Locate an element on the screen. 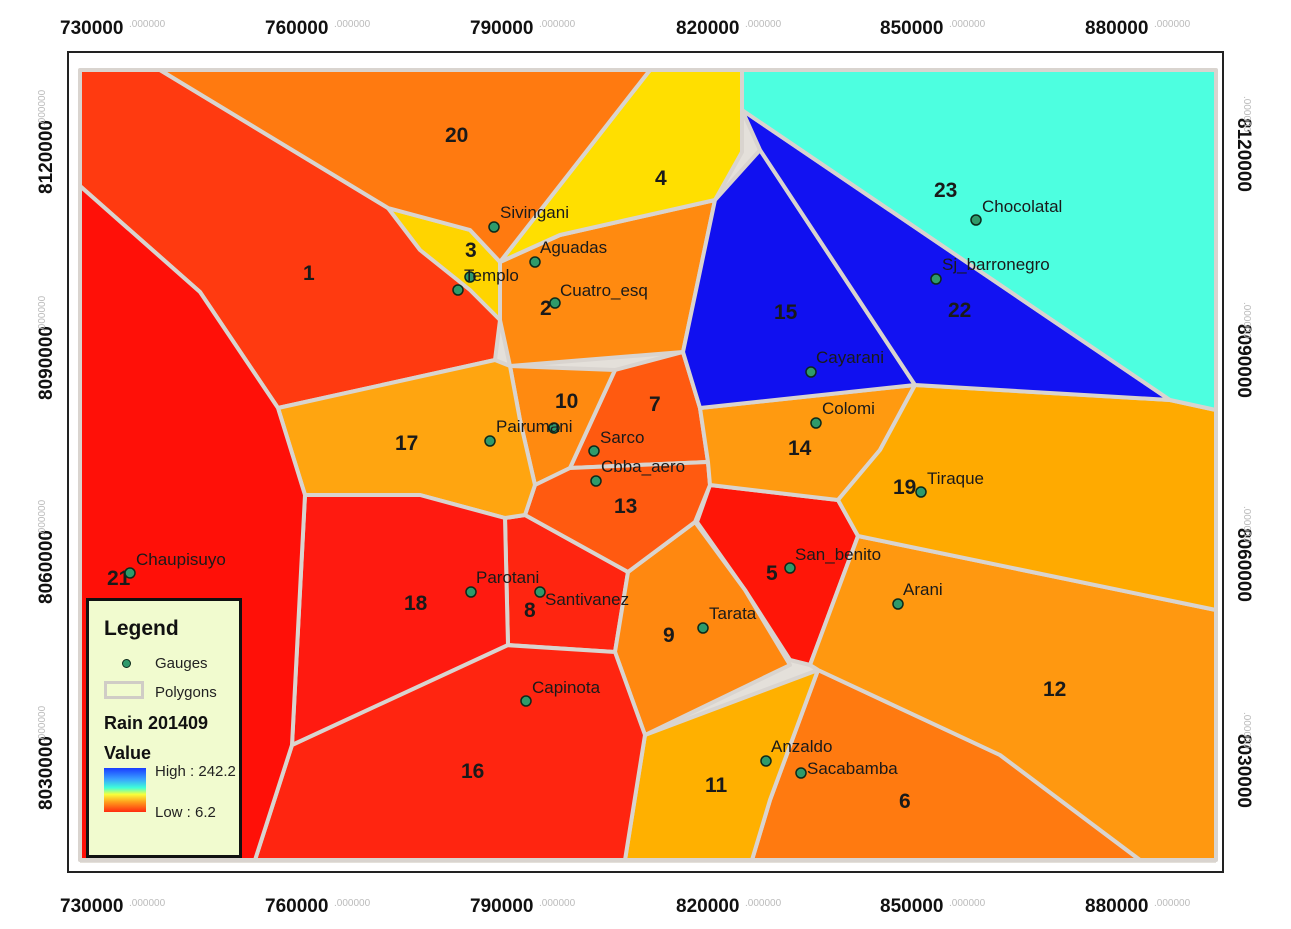 This screenshot has width=1291, height=929. polygon-label: 19 is located at coordinates (904, 487).